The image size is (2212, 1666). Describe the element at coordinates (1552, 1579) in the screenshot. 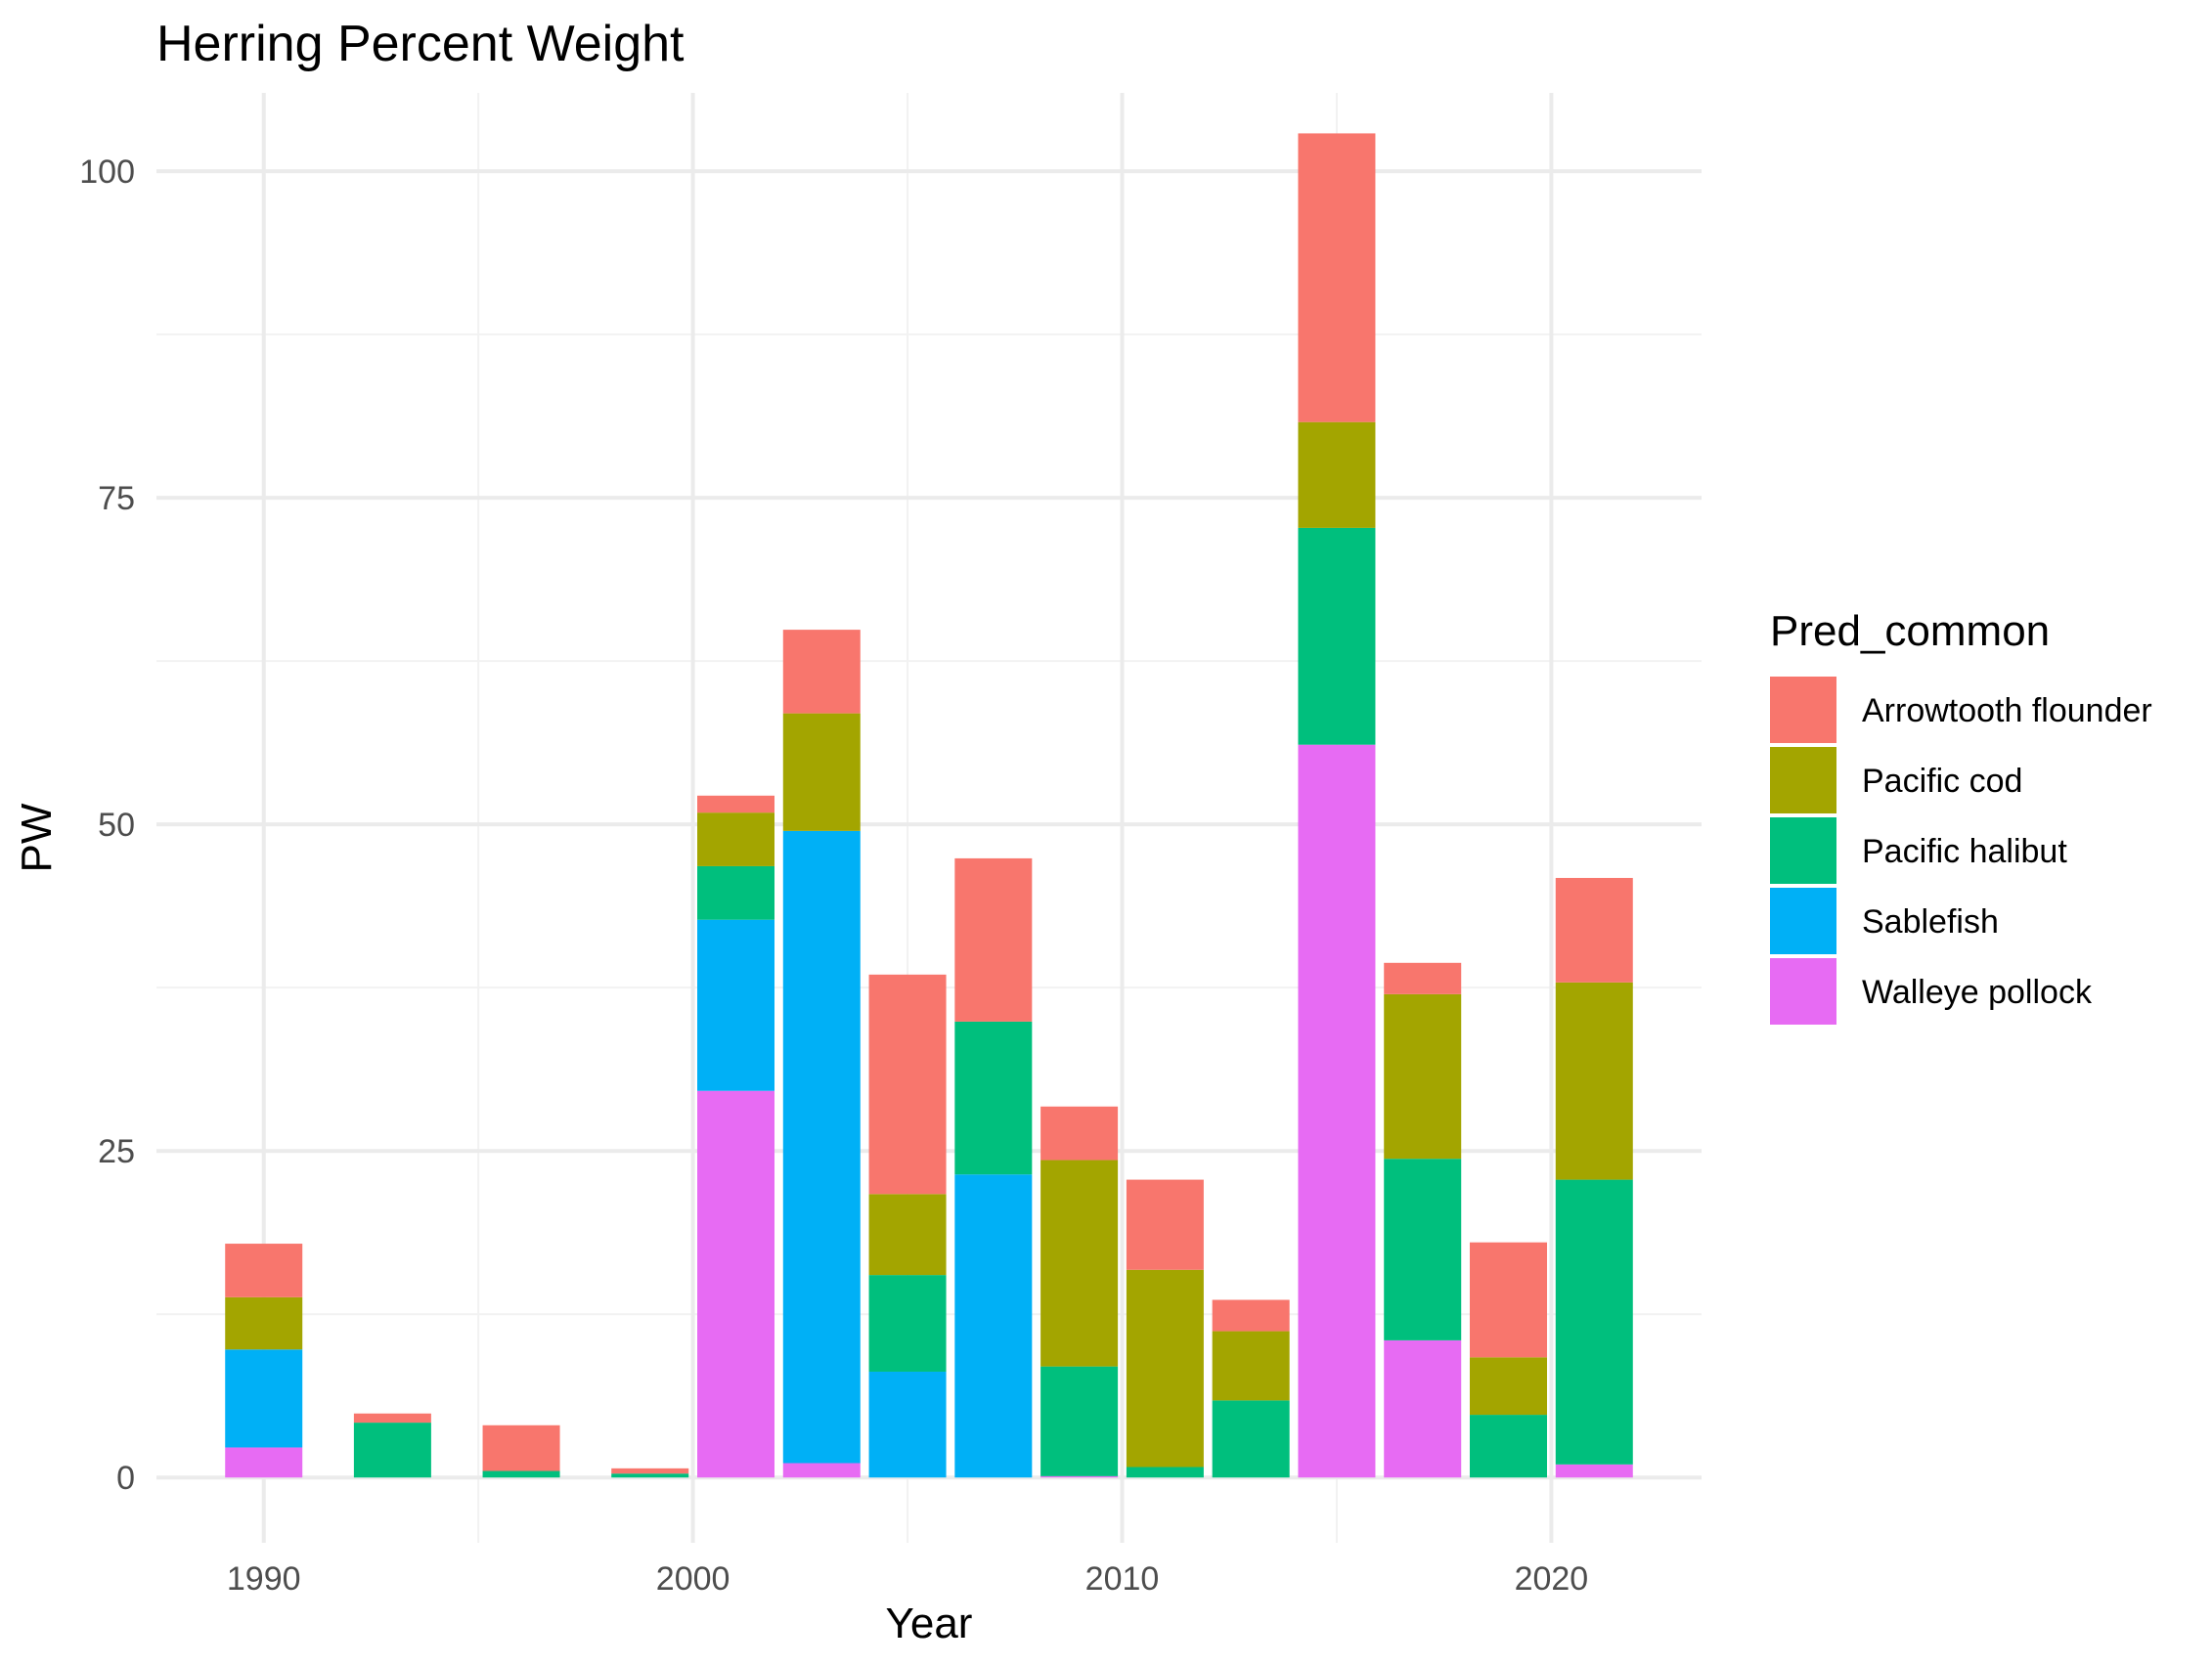

I see `x-tick-label: 2020` at that location.